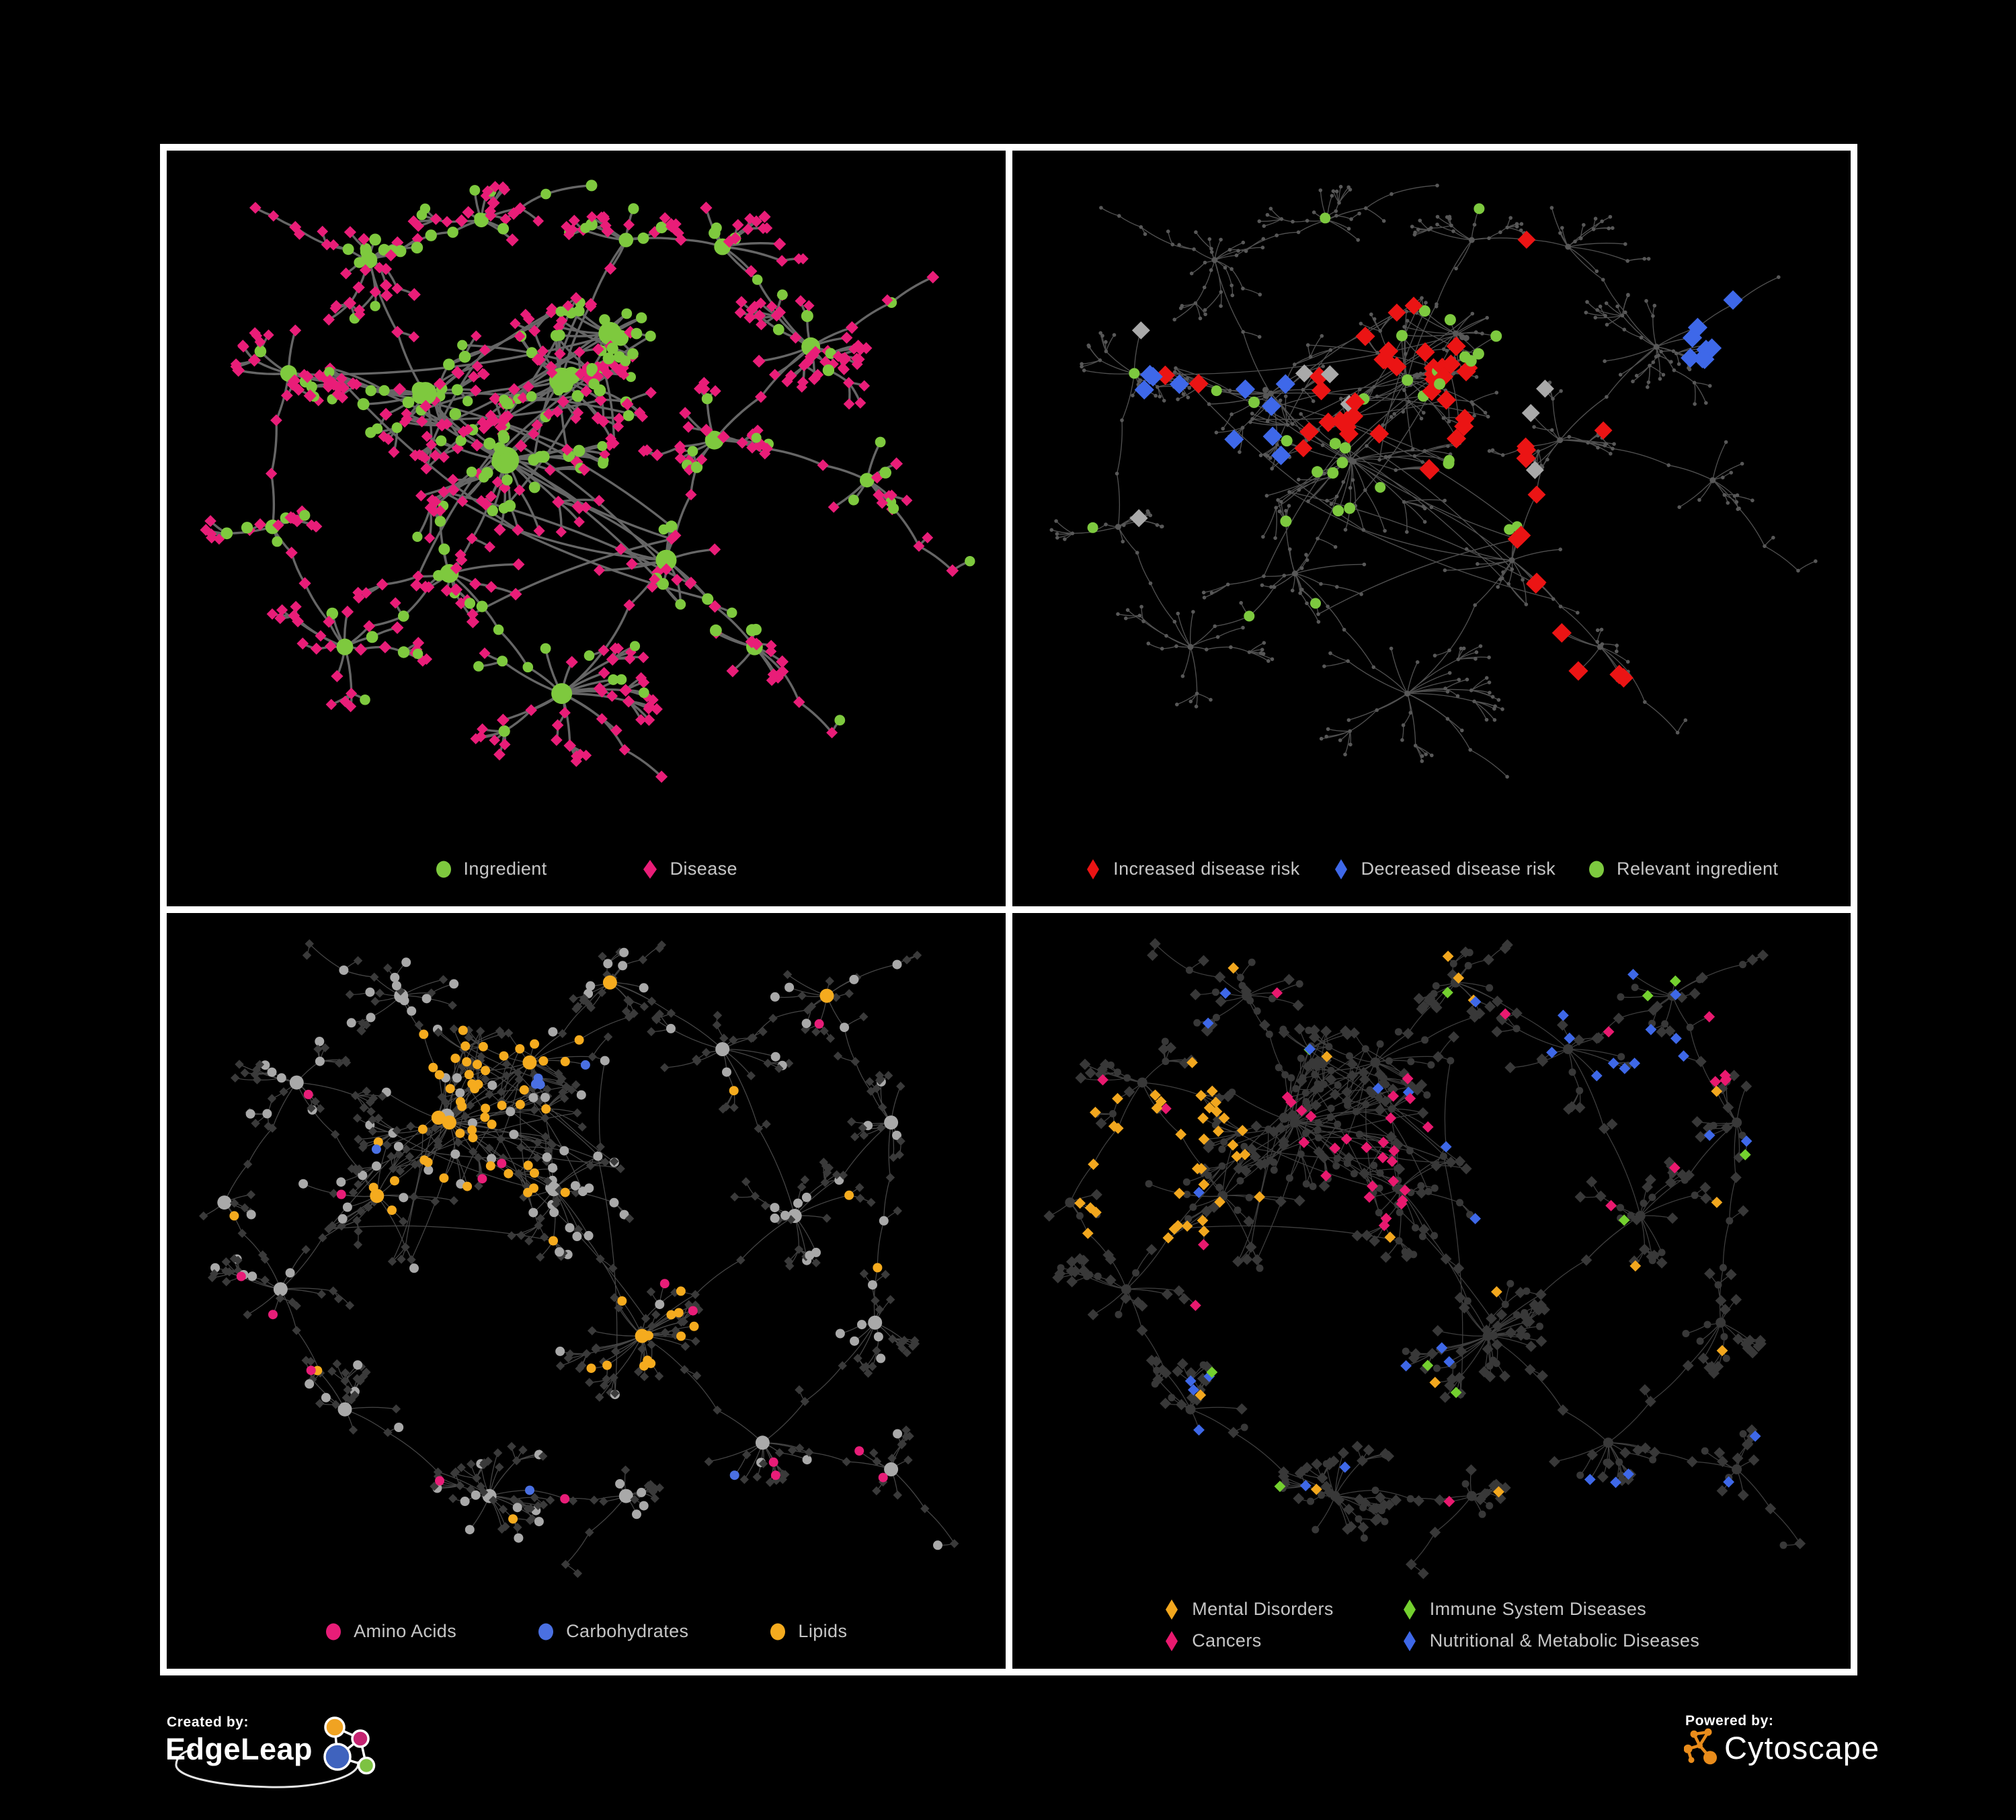 This screenshot has height=1820, width=2016. I want to click on network-graph-disease-risk, so click(1433, 481).